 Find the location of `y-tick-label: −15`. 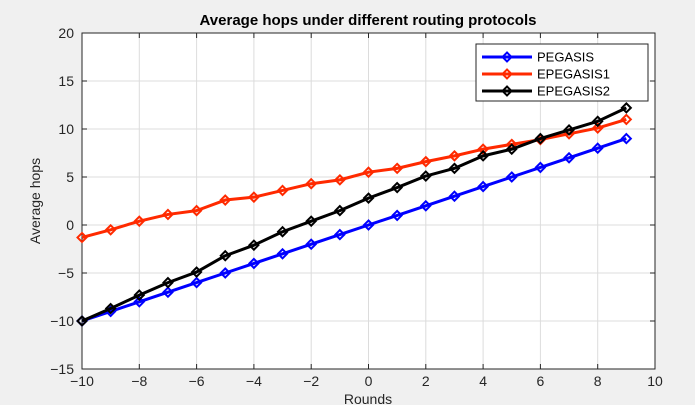

y-tick-label: −15 is located at coordinates (62, 369).